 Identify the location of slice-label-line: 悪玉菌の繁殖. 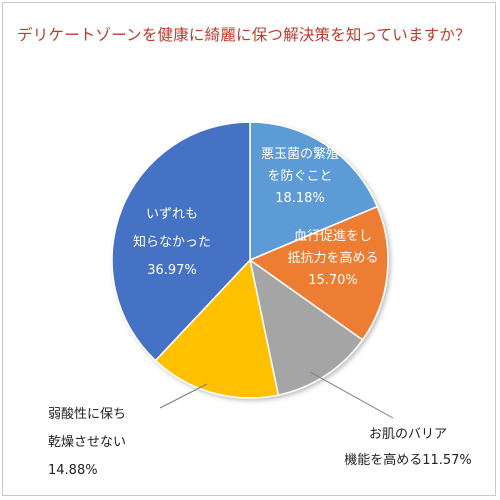
(300, 154).